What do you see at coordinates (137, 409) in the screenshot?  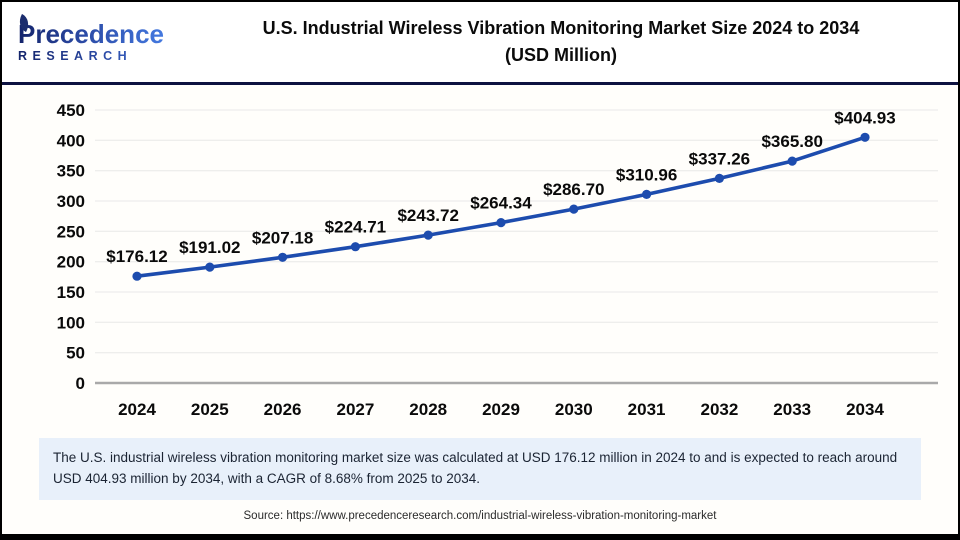 I see `x-tick-label: 2024` at bounding box center [137, 409].